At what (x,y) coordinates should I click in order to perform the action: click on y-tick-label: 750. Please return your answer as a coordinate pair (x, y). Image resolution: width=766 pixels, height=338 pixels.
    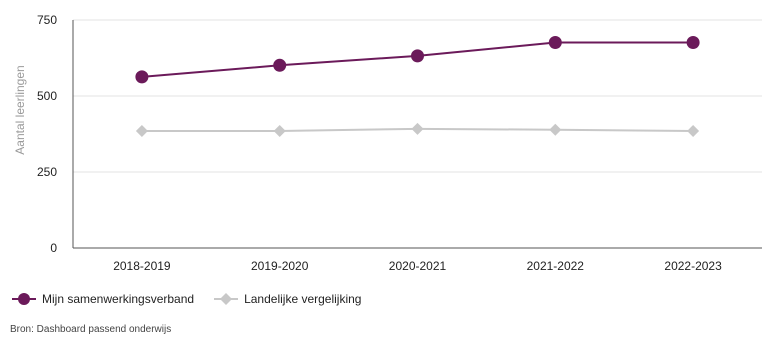
    Looking at the image, I should click on (47, 20).